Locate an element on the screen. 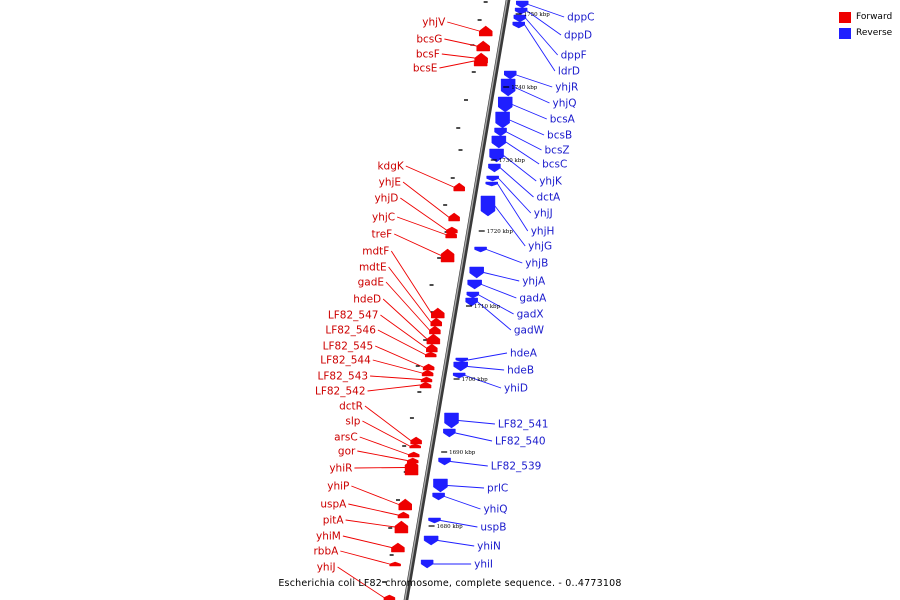 The width and height of the screenshot is (900, 600). reverse-gene-yhiD: yhiD is located at coordinates (490, 383).